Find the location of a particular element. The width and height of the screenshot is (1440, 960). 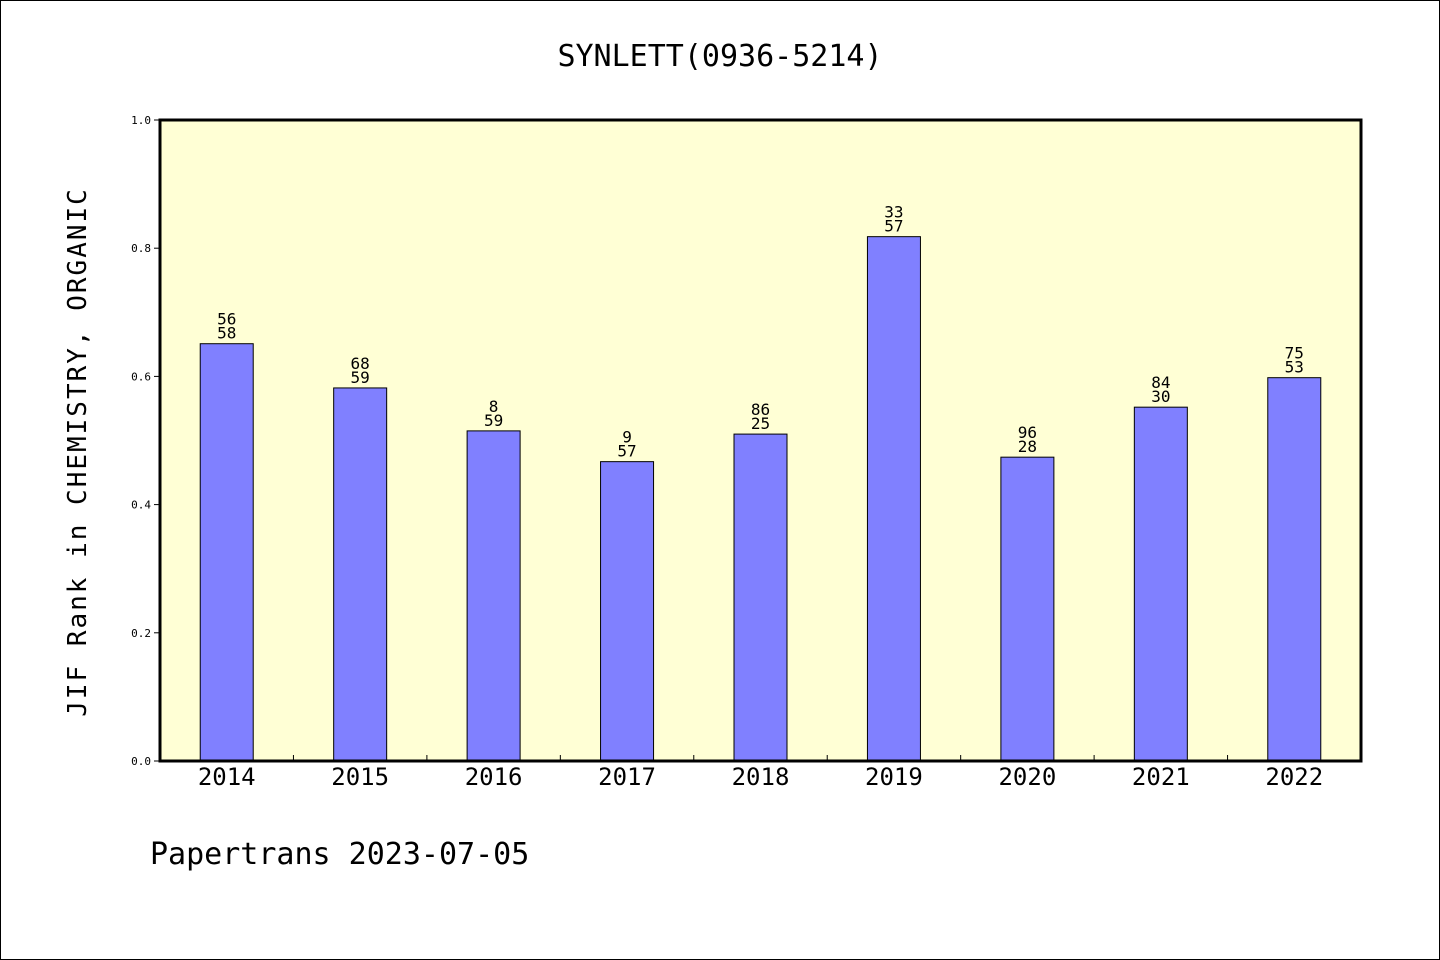

bar-2022 is located at coordinates (1294, 569).